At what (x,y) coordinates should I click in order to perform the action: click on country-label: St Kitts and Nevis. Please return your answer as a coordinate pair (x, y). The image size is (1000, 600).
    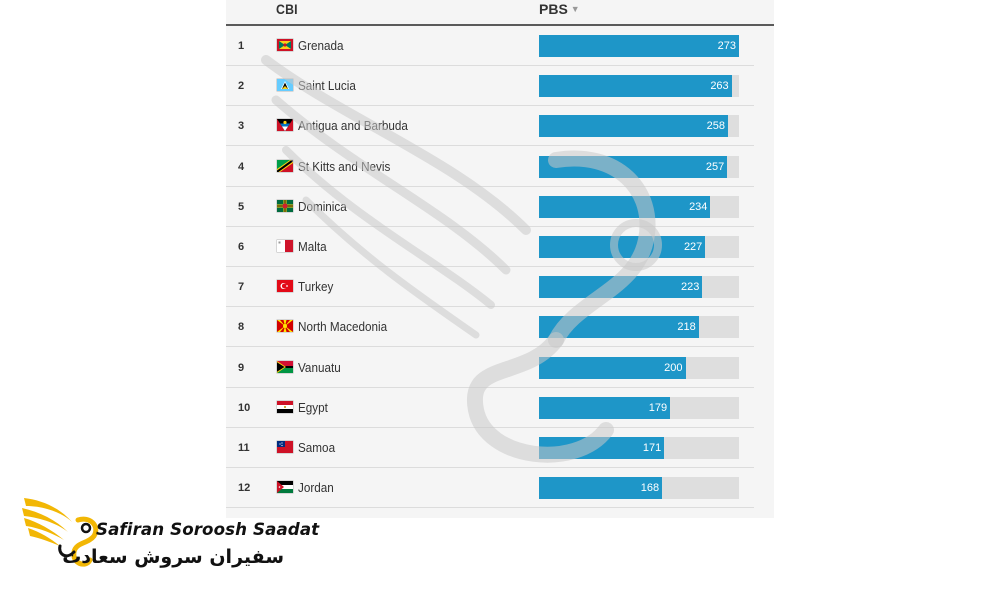
    Looking at the image, I should click on (344, 166).